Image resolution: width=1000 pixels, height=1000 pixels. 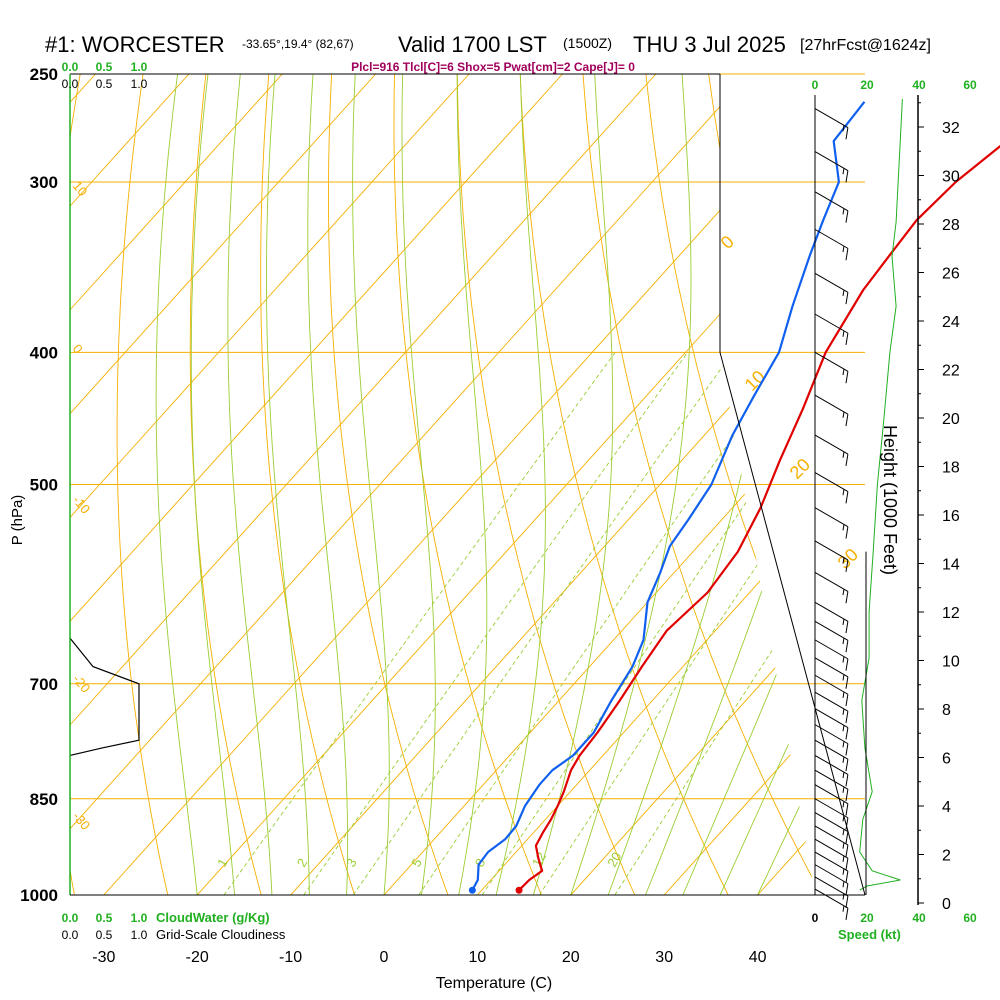 I want to click on temperature-tick-label: -20, so click(x=197, y=957).